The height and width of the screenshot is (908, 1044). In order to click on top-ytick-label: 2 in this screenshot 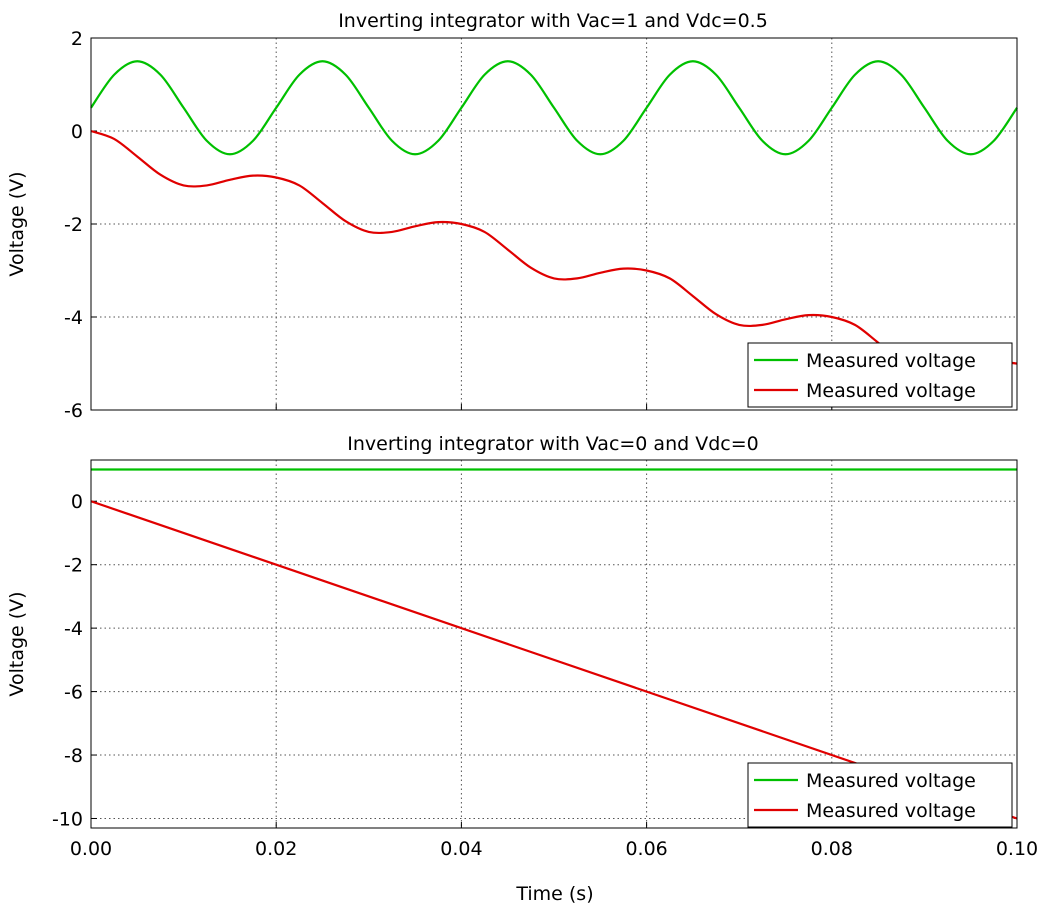, I will do `click(77, 39)`.